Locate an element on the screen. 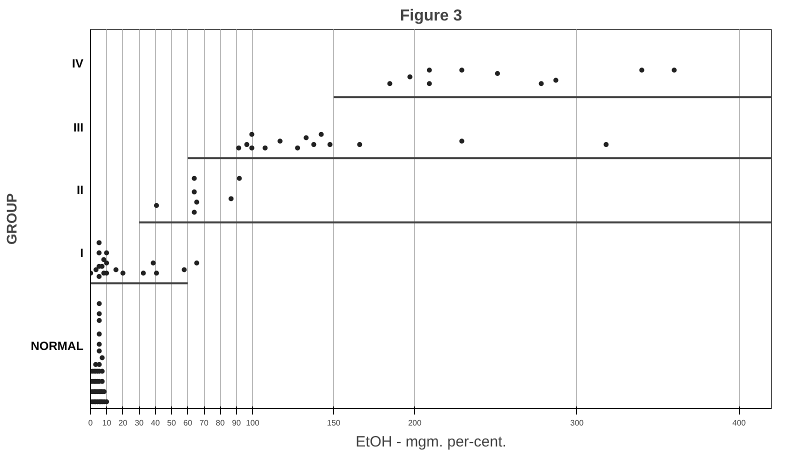  chart-title: Figure 3 is located at coordinates (431, 16).